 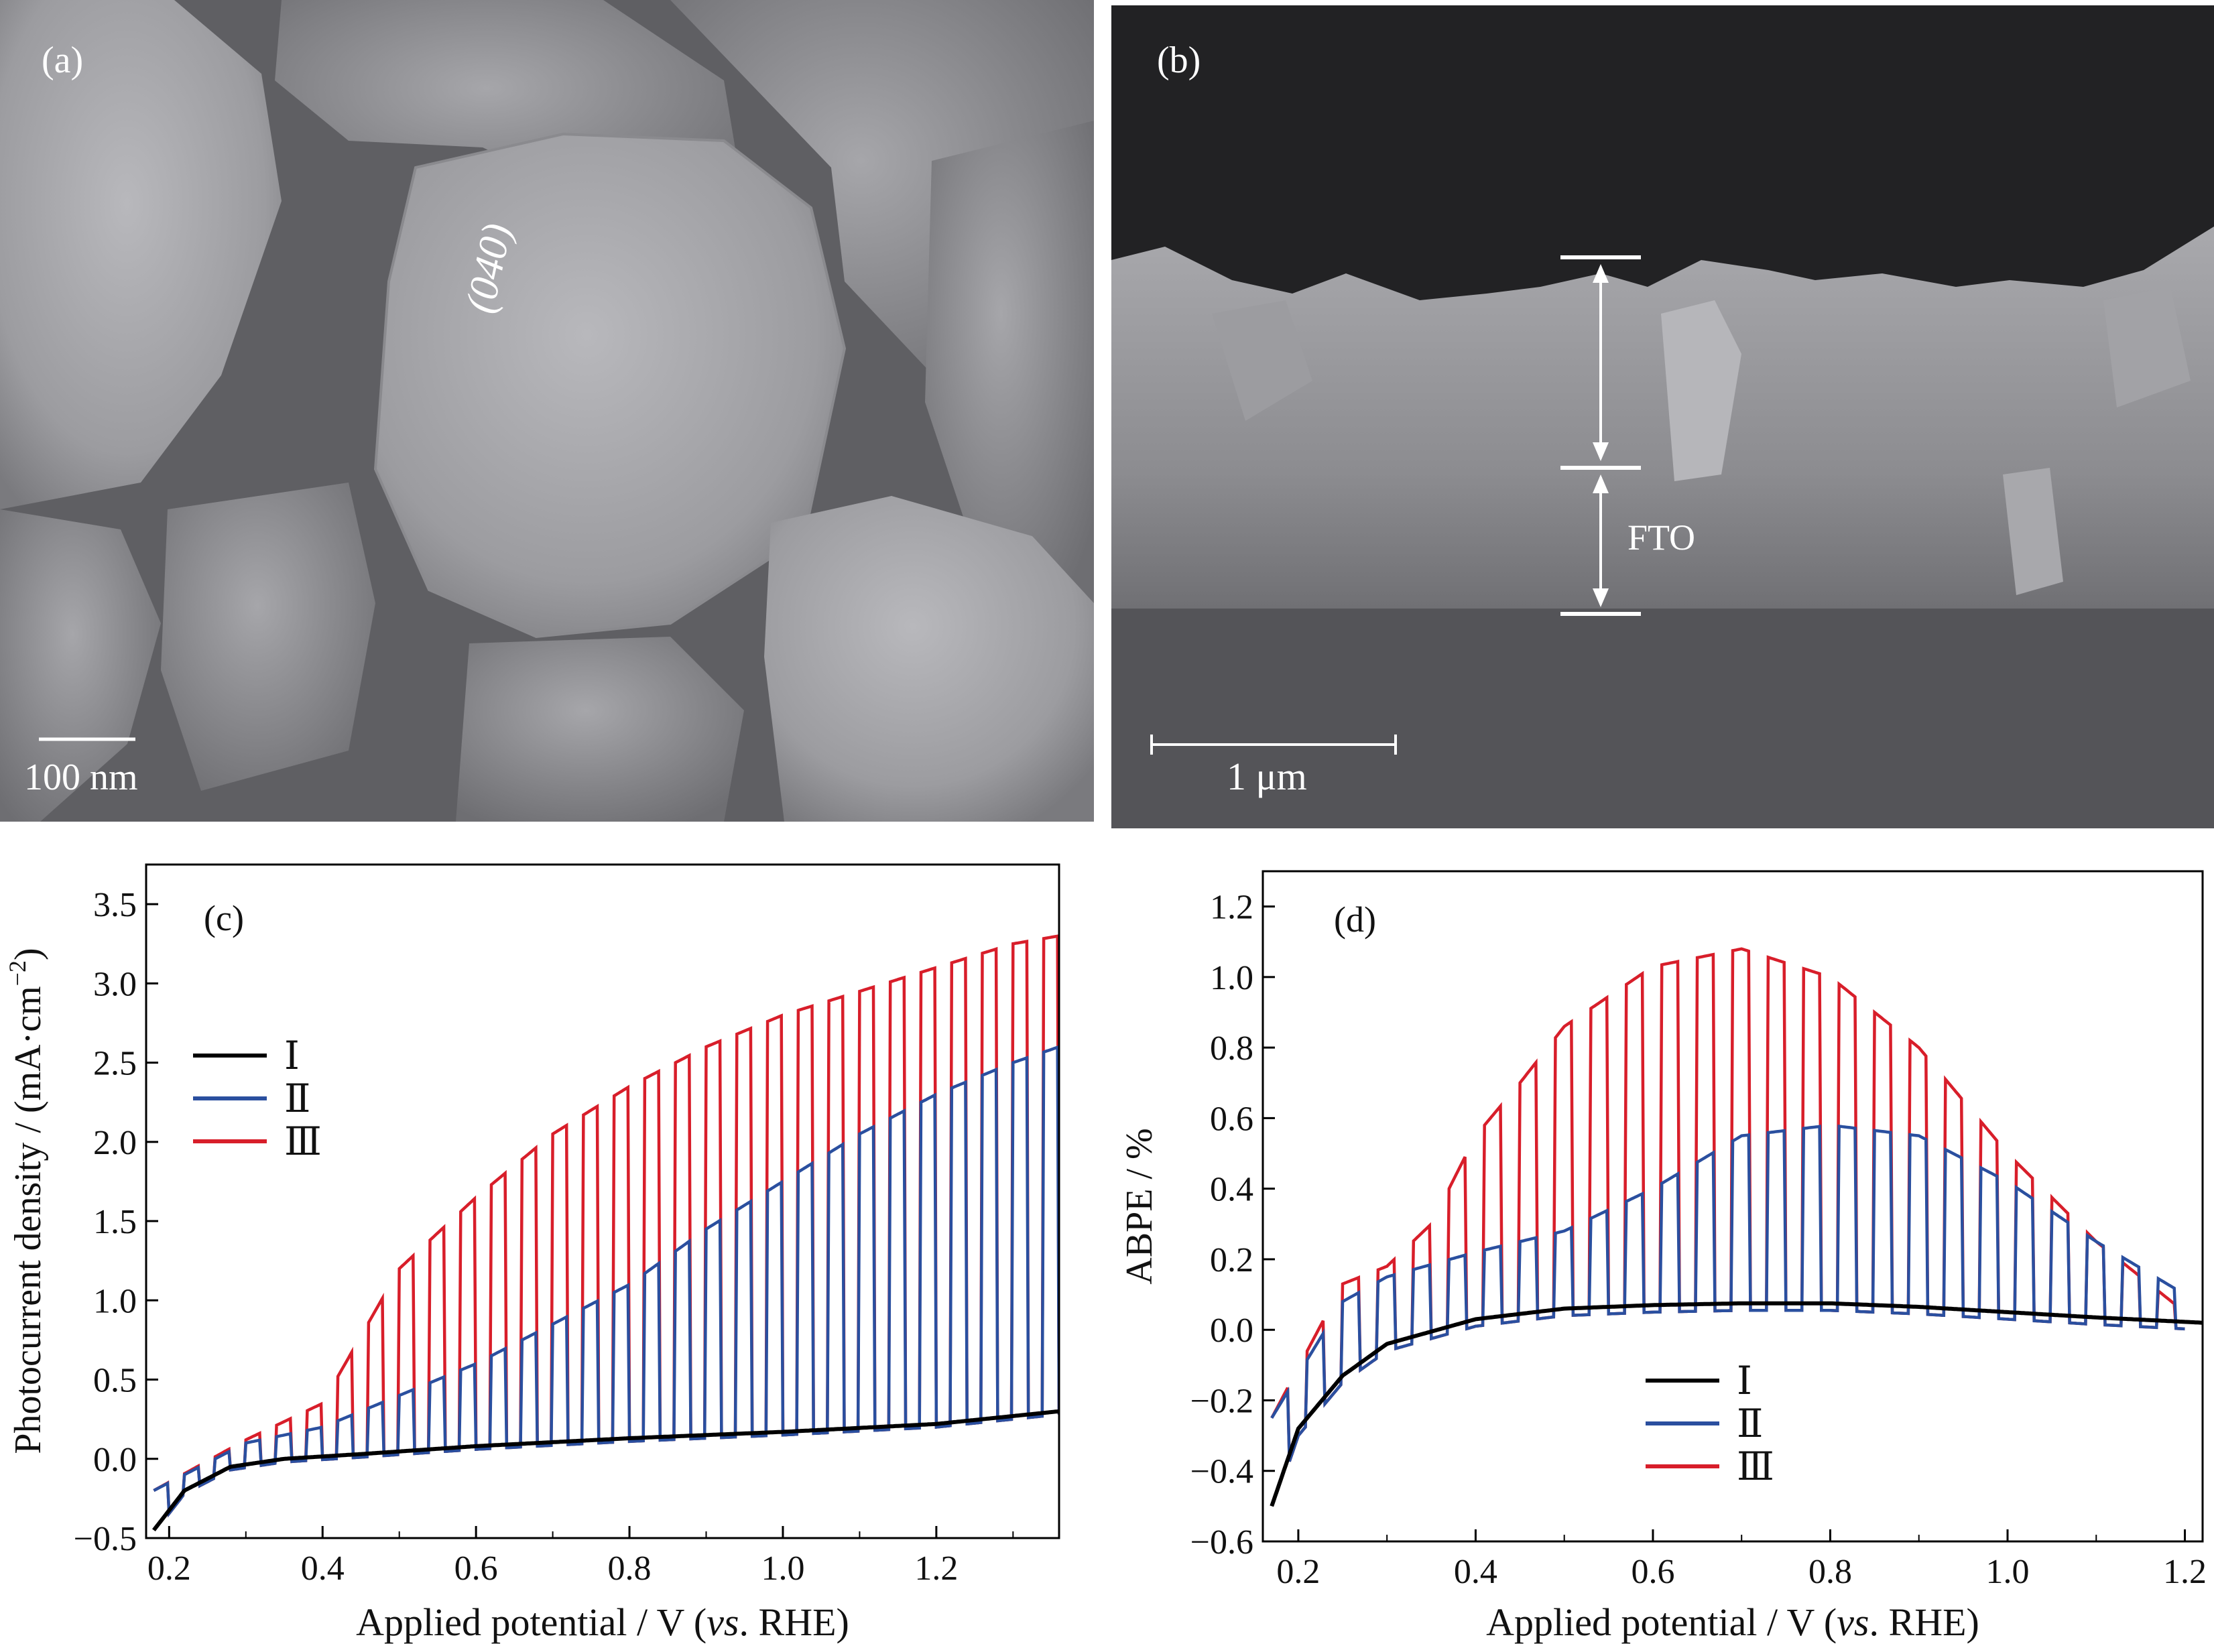 What do you see at coordinates (115, 984) in the screenshot?
I see `y-tick-label: 3.0` at bounding box center [115, 984].